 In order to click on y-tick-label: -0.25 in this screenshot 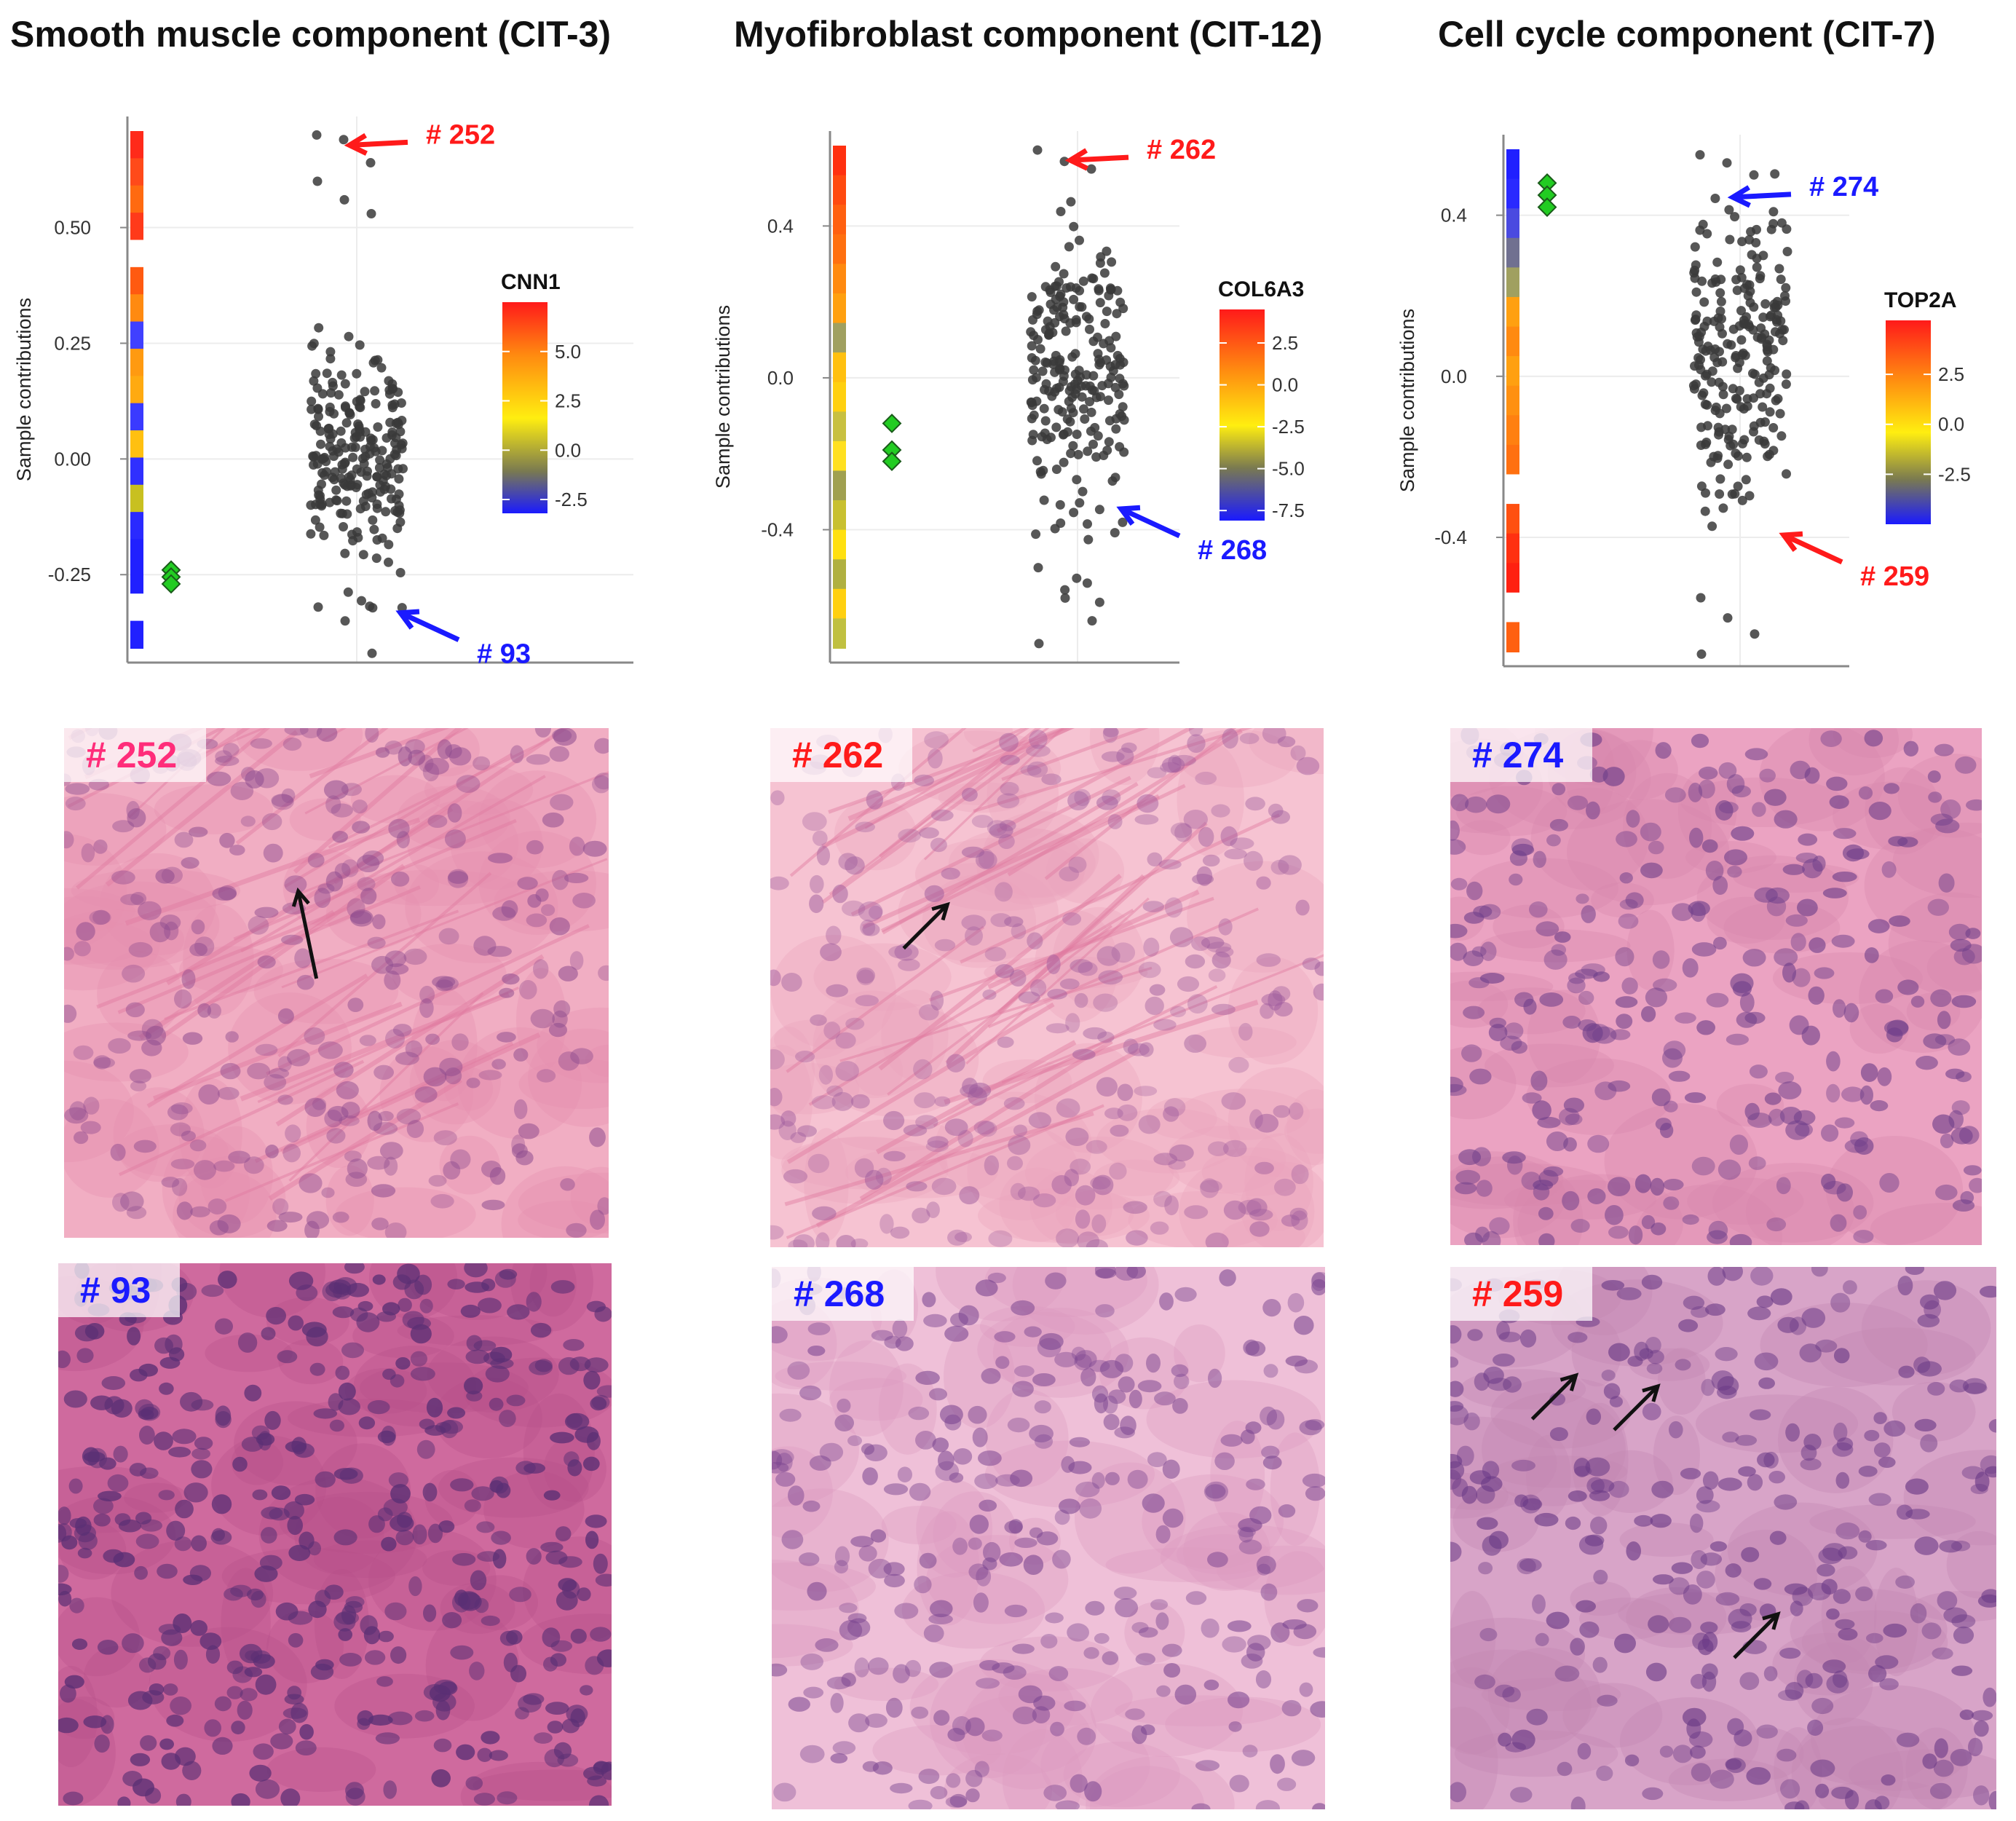, I will do `click(69, 574)`.